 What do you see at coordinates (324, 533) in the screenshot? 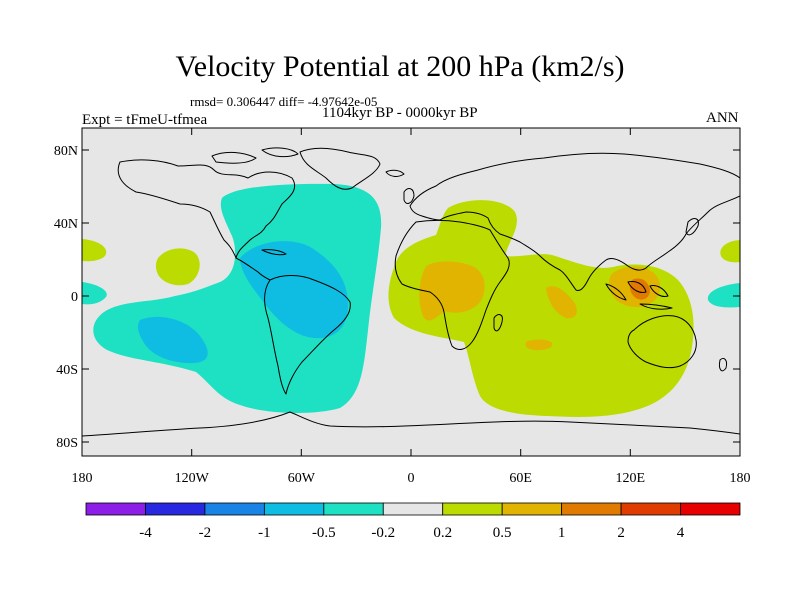
I see `colorbar-label: -0.5` at bounding box center [324, 533].